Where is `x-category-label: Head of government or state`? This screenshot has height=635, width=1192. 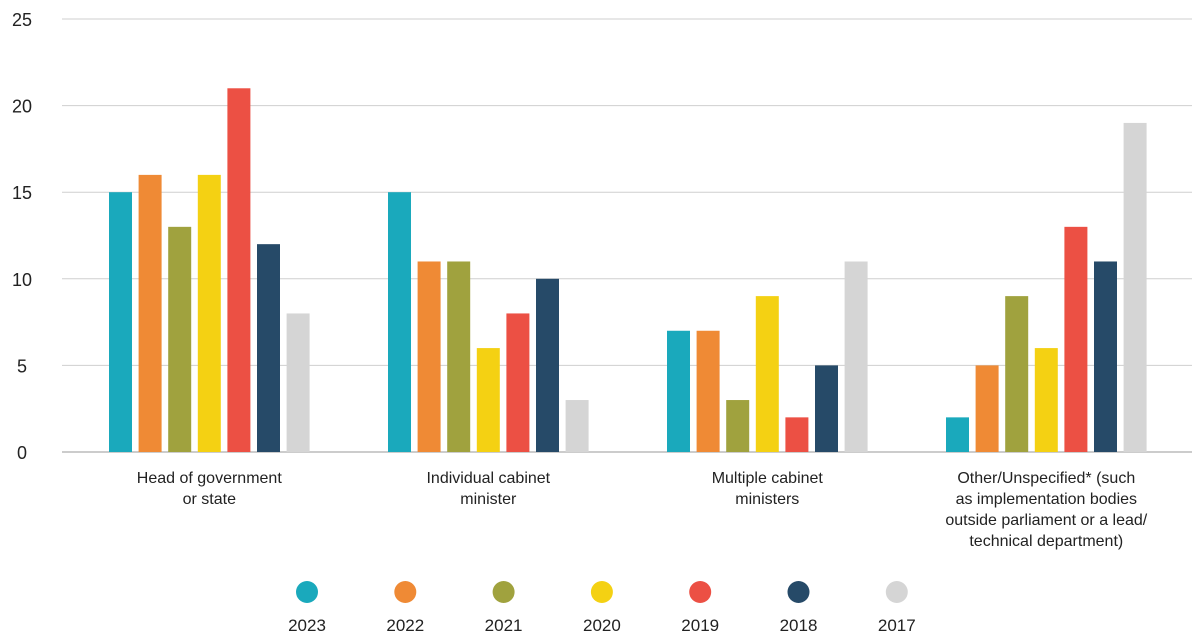
x-category-label: Head of government or state is located at coordinates (210, 489).